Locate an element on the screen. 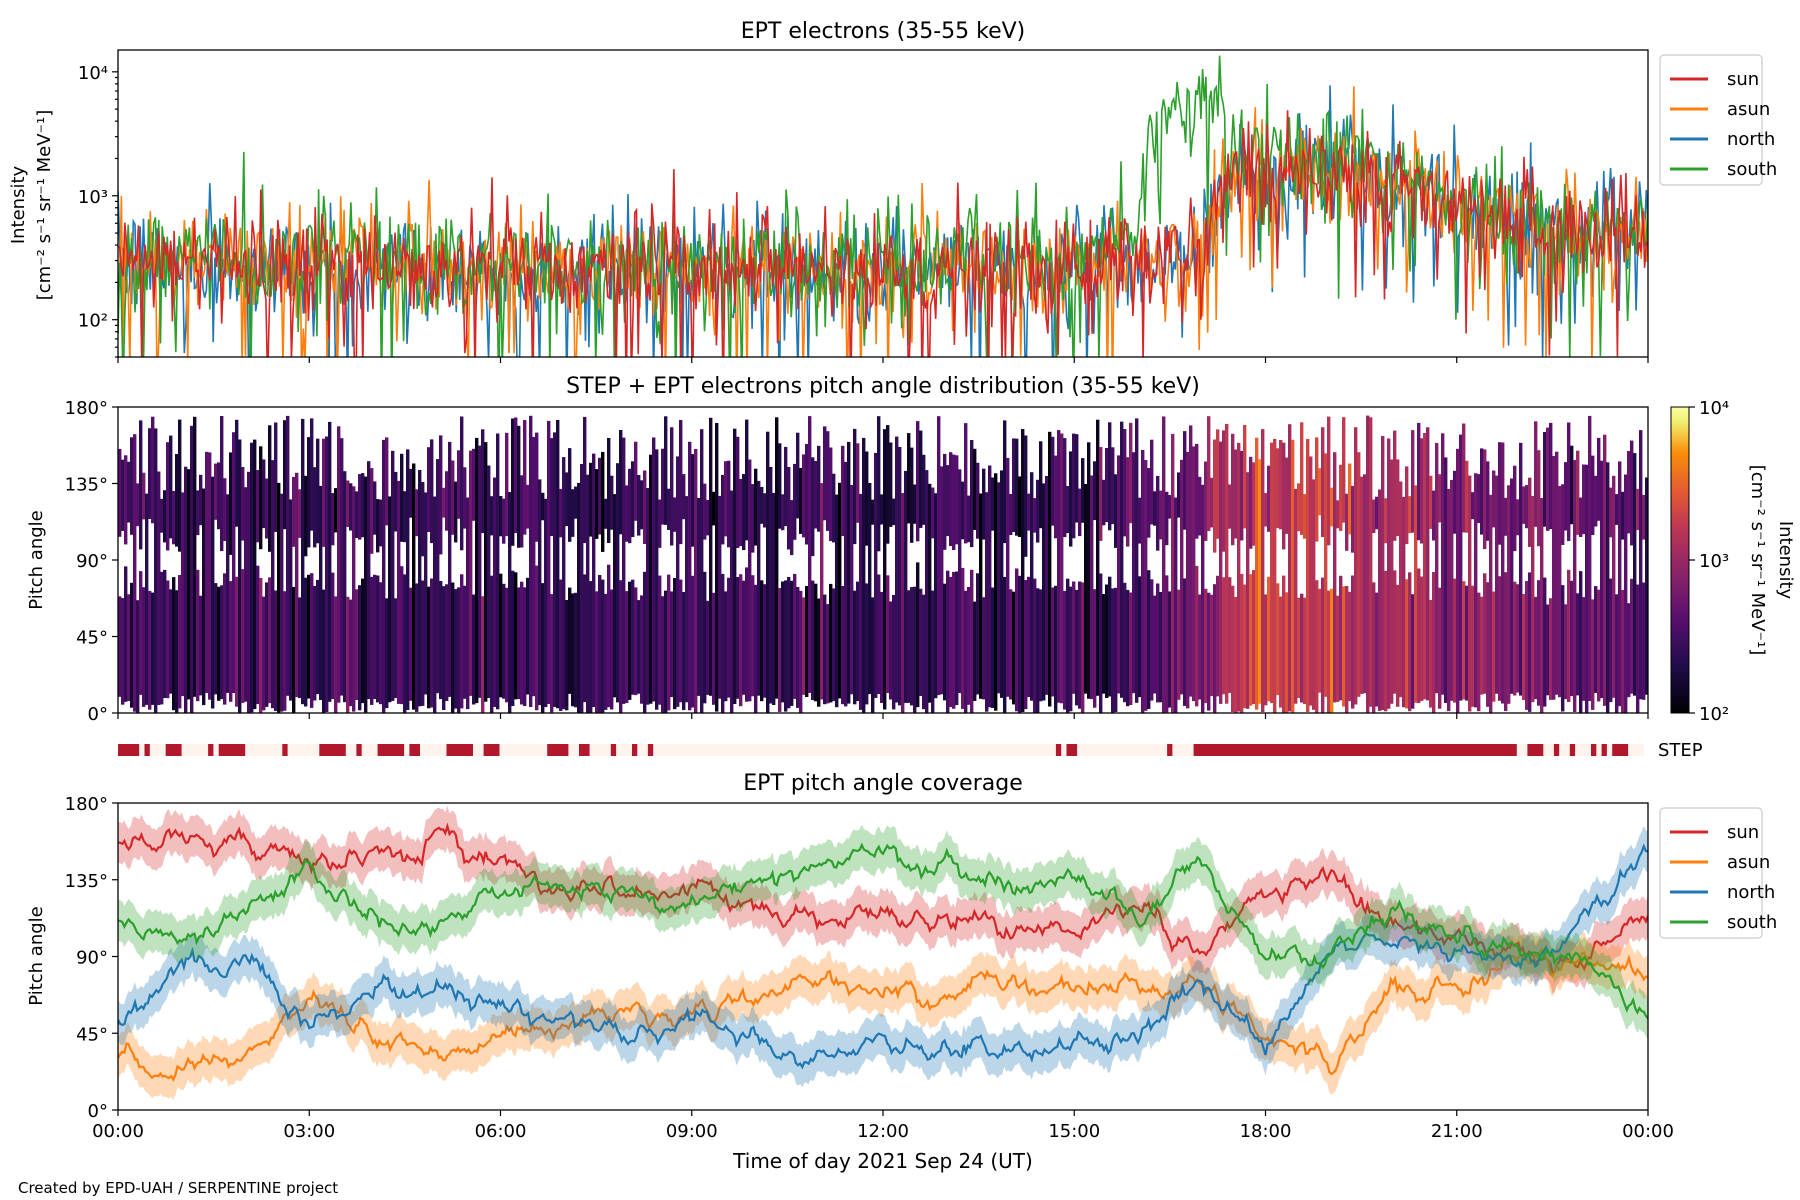 Image resolution: width=1800 pixels, height=1200 pixels. series-band-asun is located at coordinates (883, 1015).